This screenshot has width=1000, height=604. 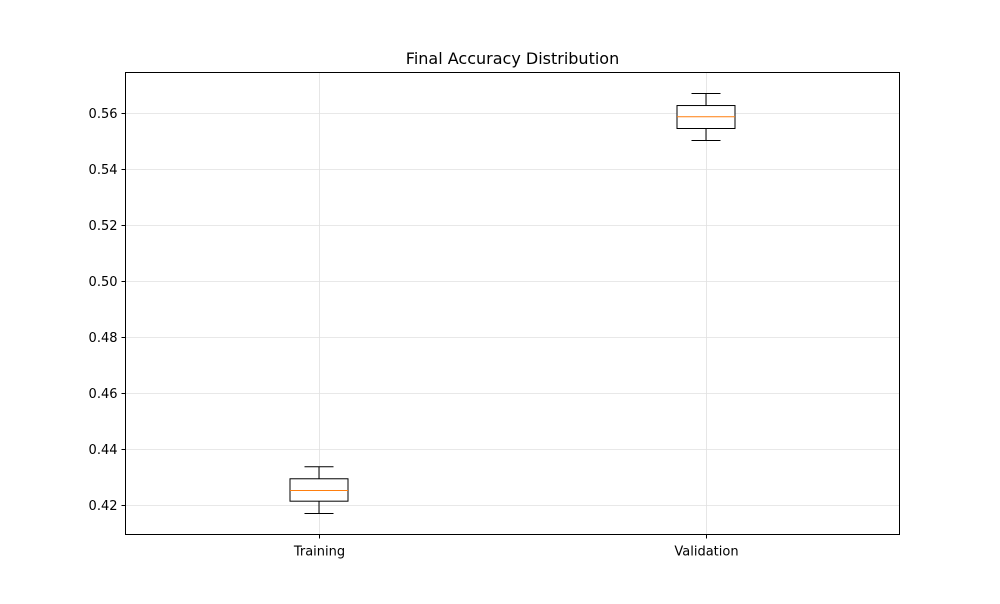 What do you see at coordinates (512, 58) in the screenshot?
I see `chart-title: Final Accuracy Distribution` at bounding box center [512, 58].